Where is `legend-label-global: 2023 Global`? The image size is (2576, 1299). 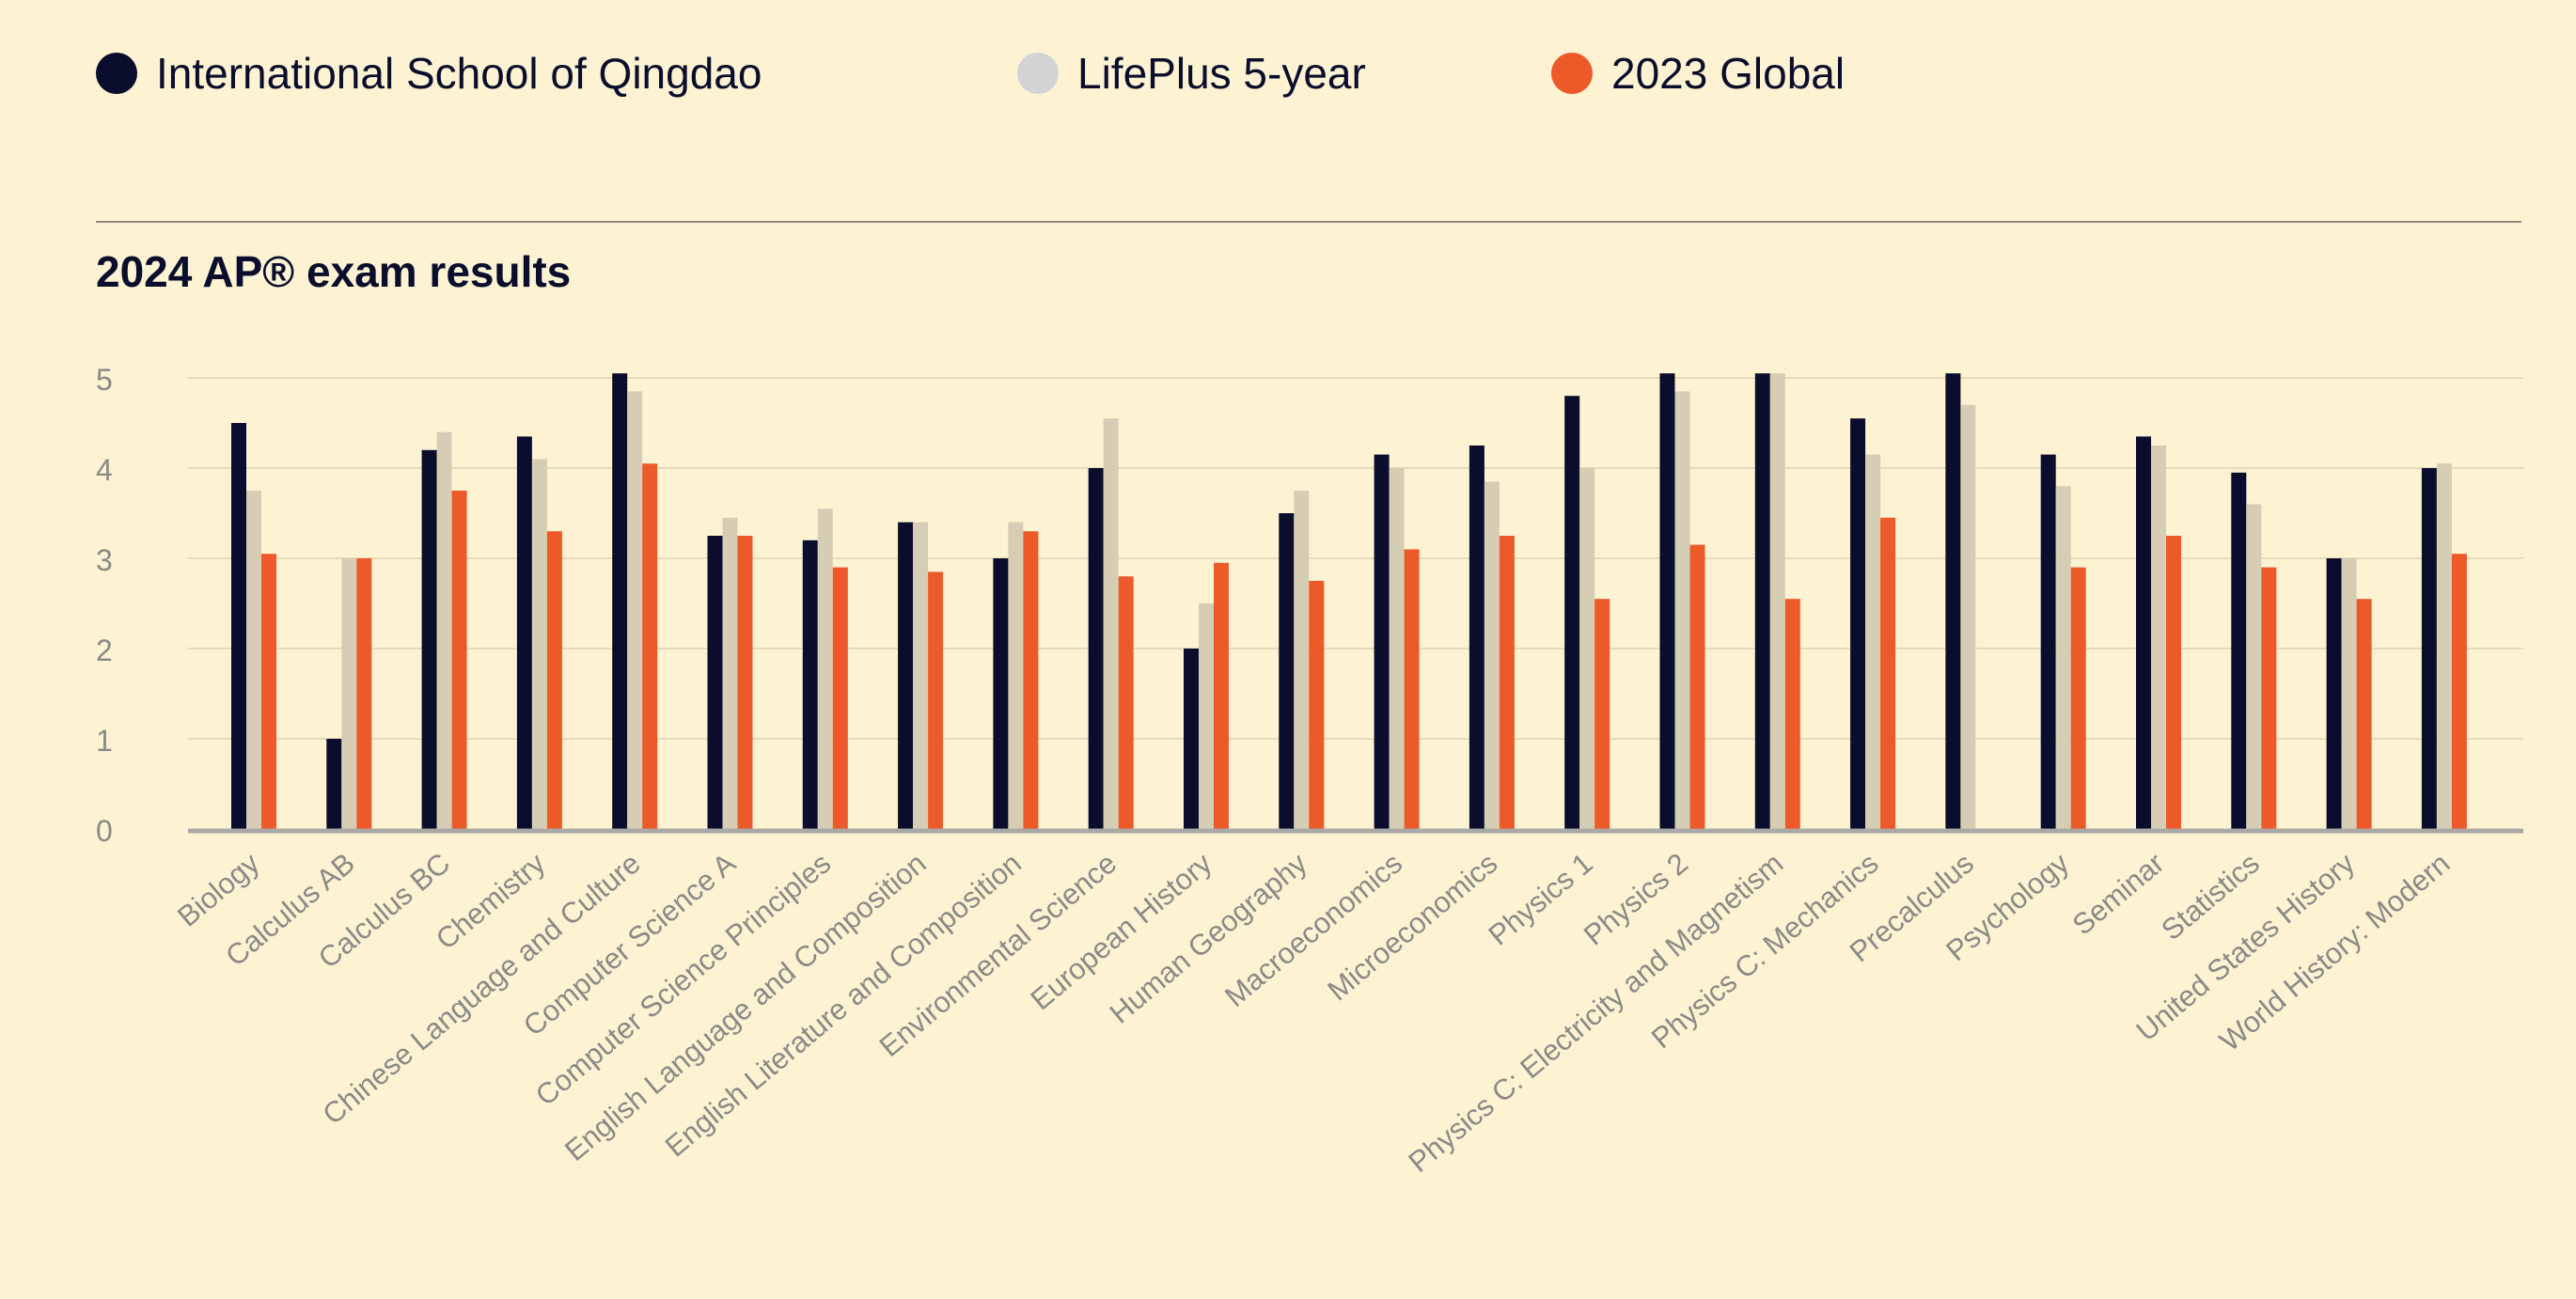 legend-label-global: 2023 Global is located at coordinates (1729, 73).